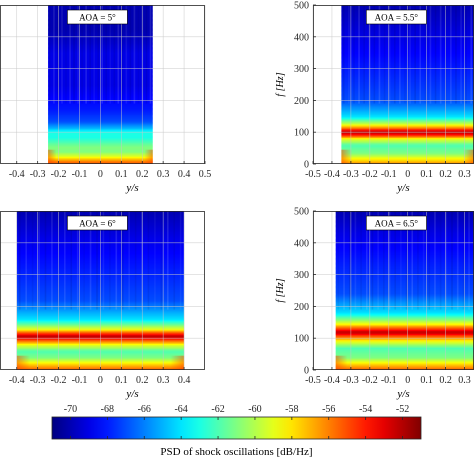 This screenshot has height=474, width=474. What do you see at coordinates (236, 428) in the screenshot?
I see `colorbar-gradient` at bounding box center [236, 428].